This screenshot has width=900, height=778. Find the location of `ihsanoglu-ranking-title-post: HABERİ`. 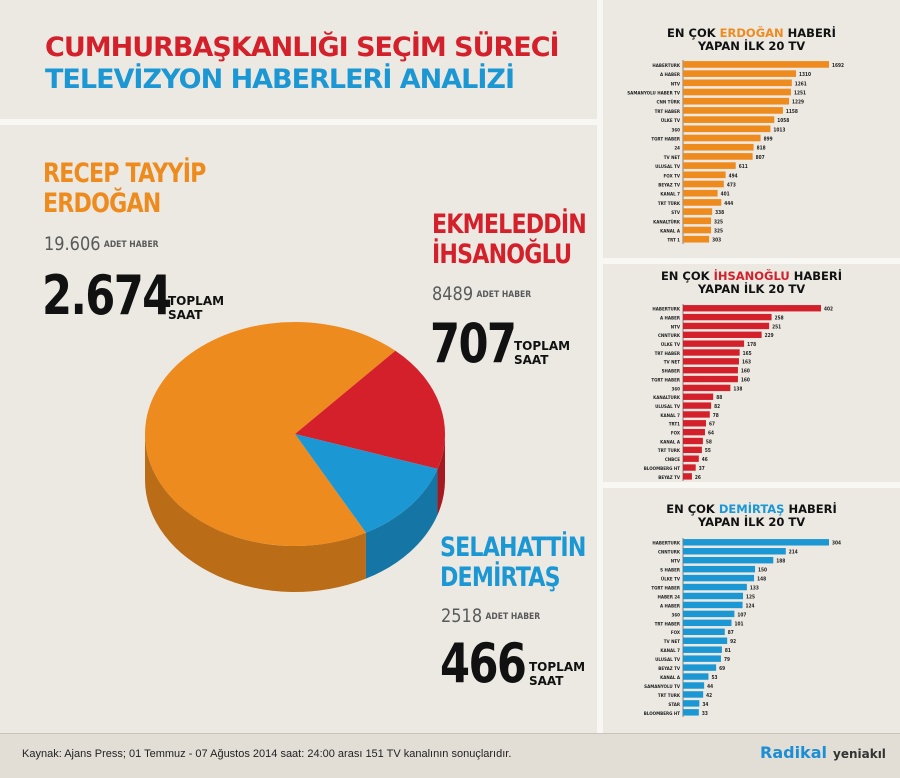

ihsanoglu-ranking-title-post: HABERİ is located at coordinates (816, 276).